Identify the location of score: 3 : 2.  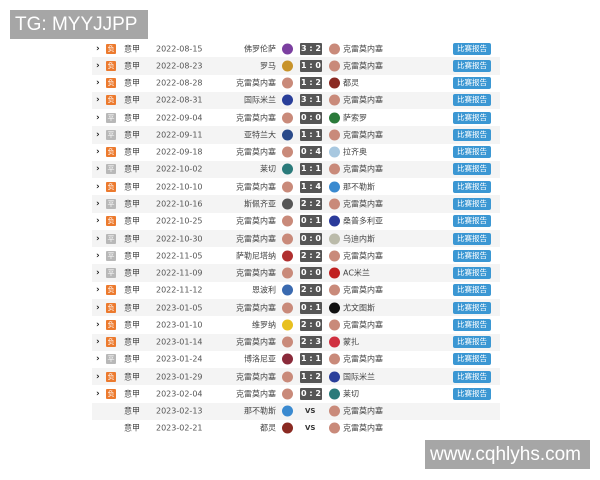
(311, 48).